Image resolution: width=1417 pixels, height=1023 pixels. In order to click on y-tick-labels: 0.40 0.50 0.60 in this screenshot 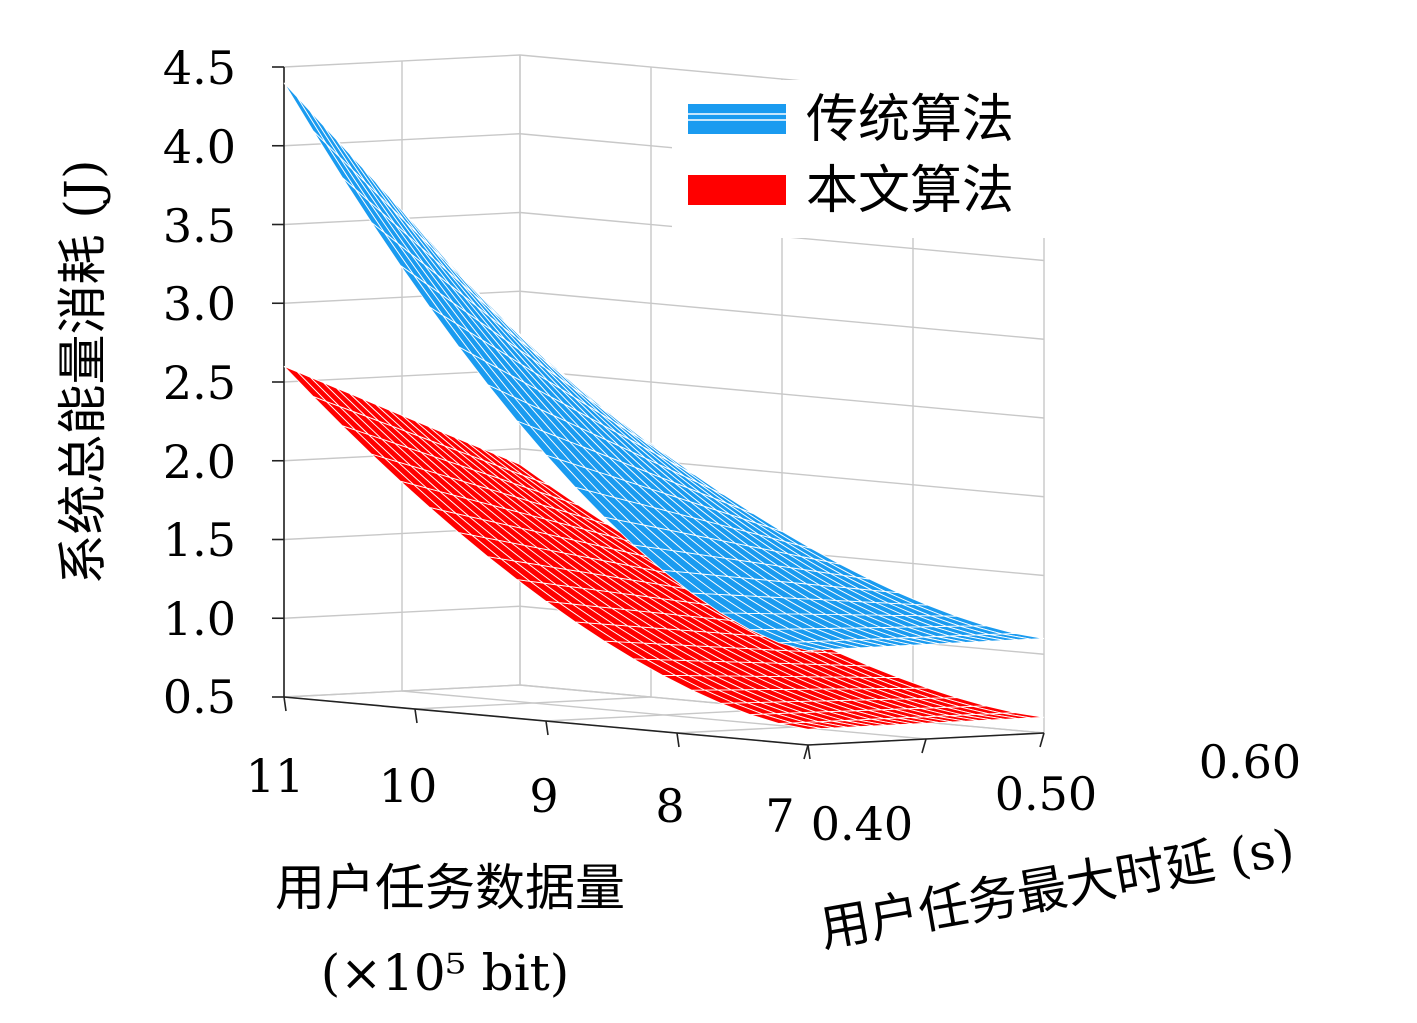, I will do `click(1056, 793)`.